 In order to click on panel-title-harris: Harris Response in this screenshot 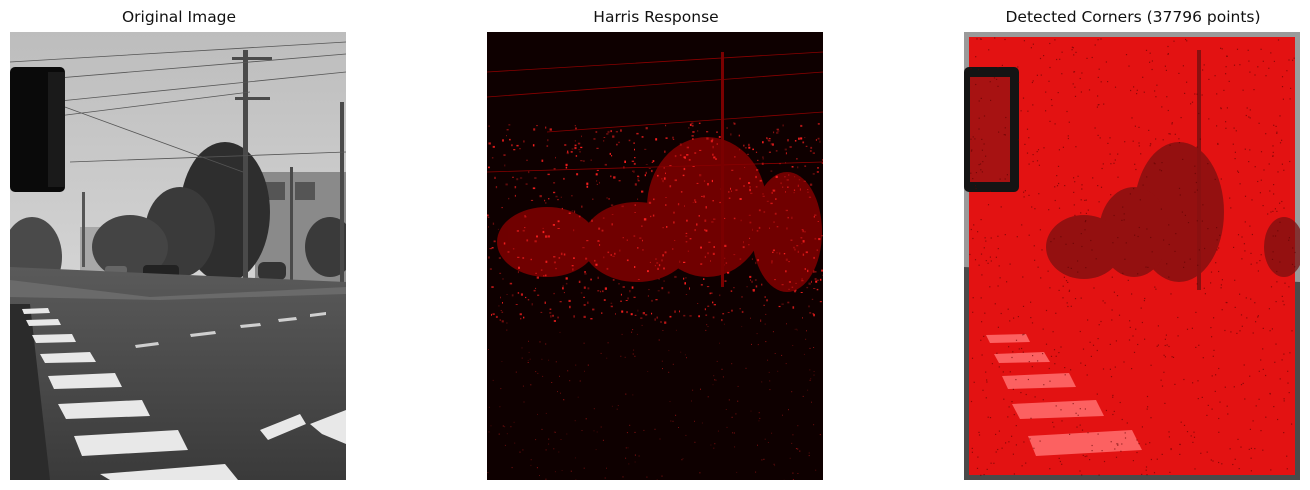, I will do `click(656, 17)`.